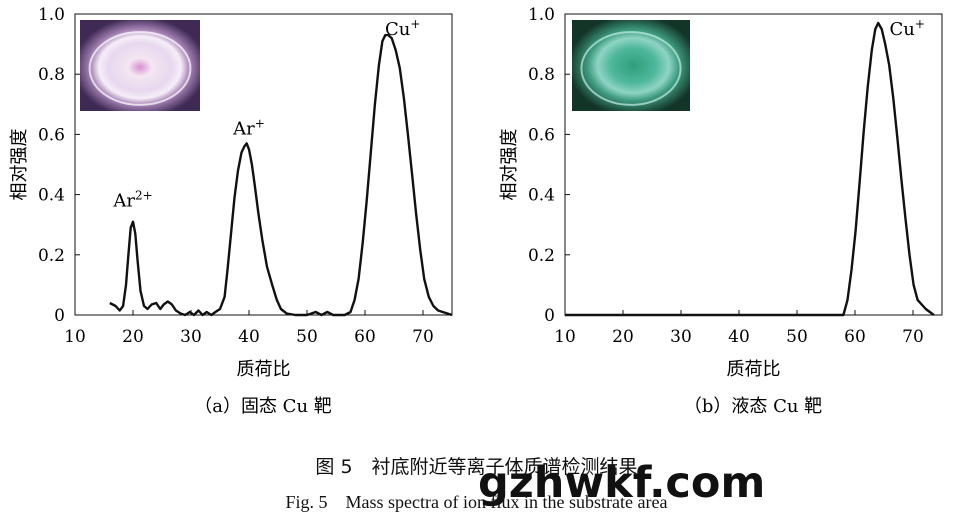 Image resolution: width=953 pixels, height=528 pixels. What do you see at coordinates (263, 406) in the screenshot?
I see `panel-label: （a）固态 Cu 靶` at bounding box center [263, 406].